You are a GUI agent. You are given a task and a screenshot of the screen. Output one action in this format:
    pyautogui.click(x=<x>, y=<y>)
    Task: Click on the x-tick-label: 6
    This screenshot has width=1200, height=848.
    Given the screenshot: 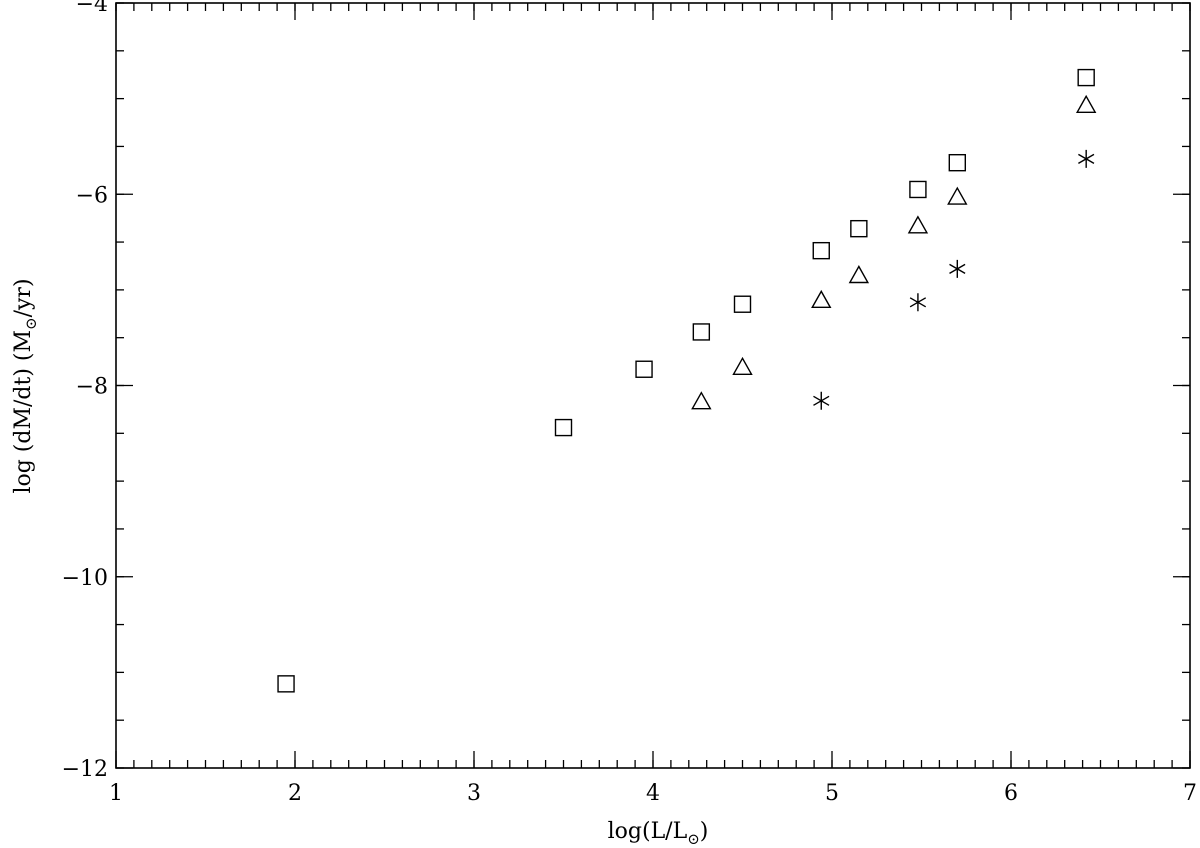 What is the action you would take?
    pyautogui.click(x=1011, y=793)
    